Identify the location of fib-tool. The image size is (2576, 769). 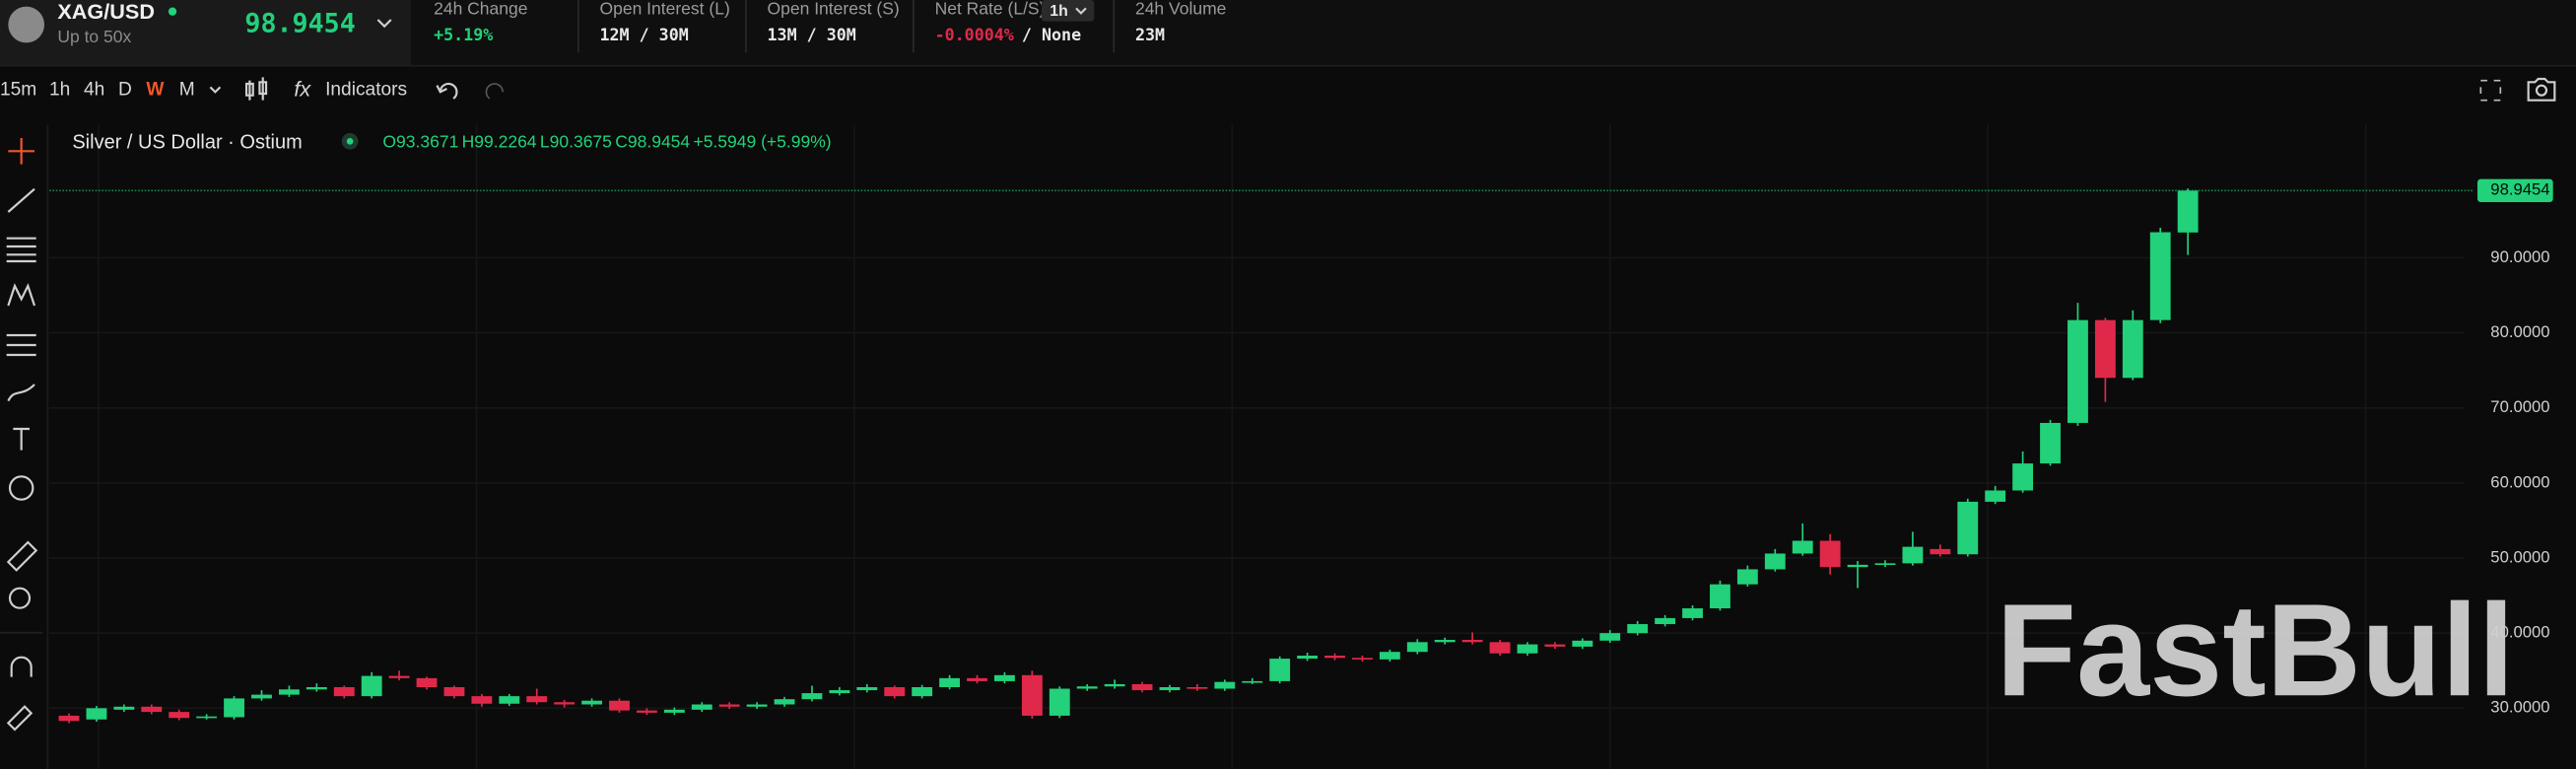
(21, 250).